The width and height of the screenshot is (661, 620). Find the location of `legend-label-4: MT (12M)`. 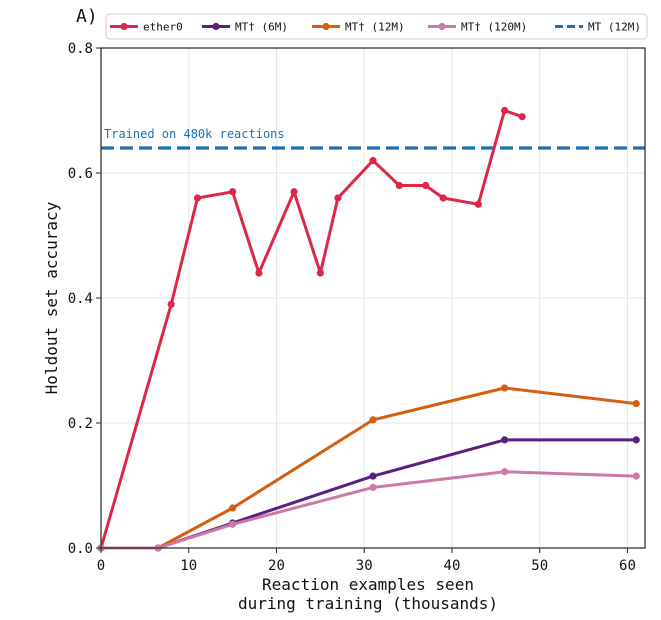

legend-label-4: MT (12M) is located at coordinates (614, 27).